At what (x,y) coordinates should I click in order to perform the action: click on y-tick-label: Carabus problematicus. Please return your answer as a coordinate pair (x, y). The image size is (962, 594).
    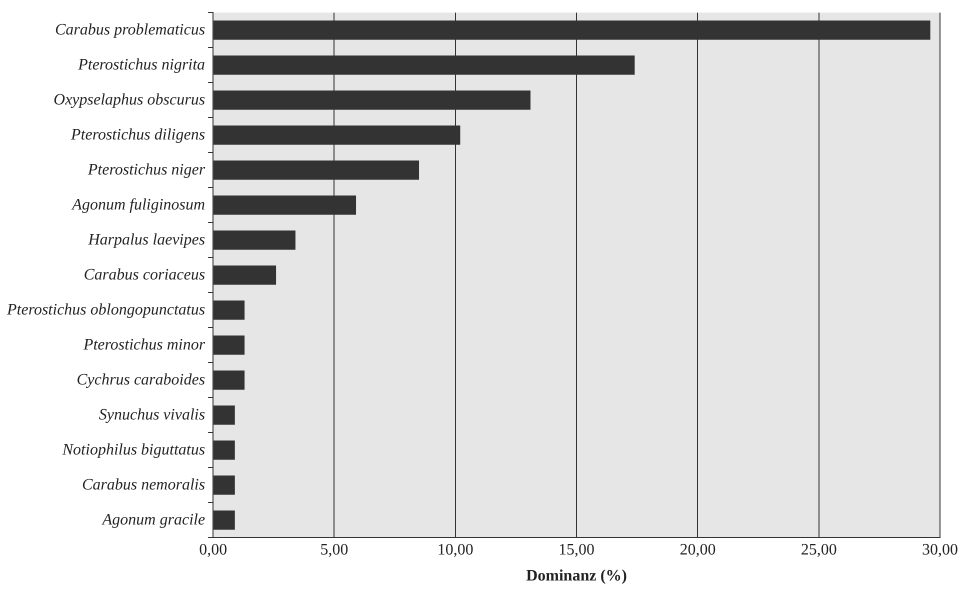
    Looking at the image, I should click on (130, 29).